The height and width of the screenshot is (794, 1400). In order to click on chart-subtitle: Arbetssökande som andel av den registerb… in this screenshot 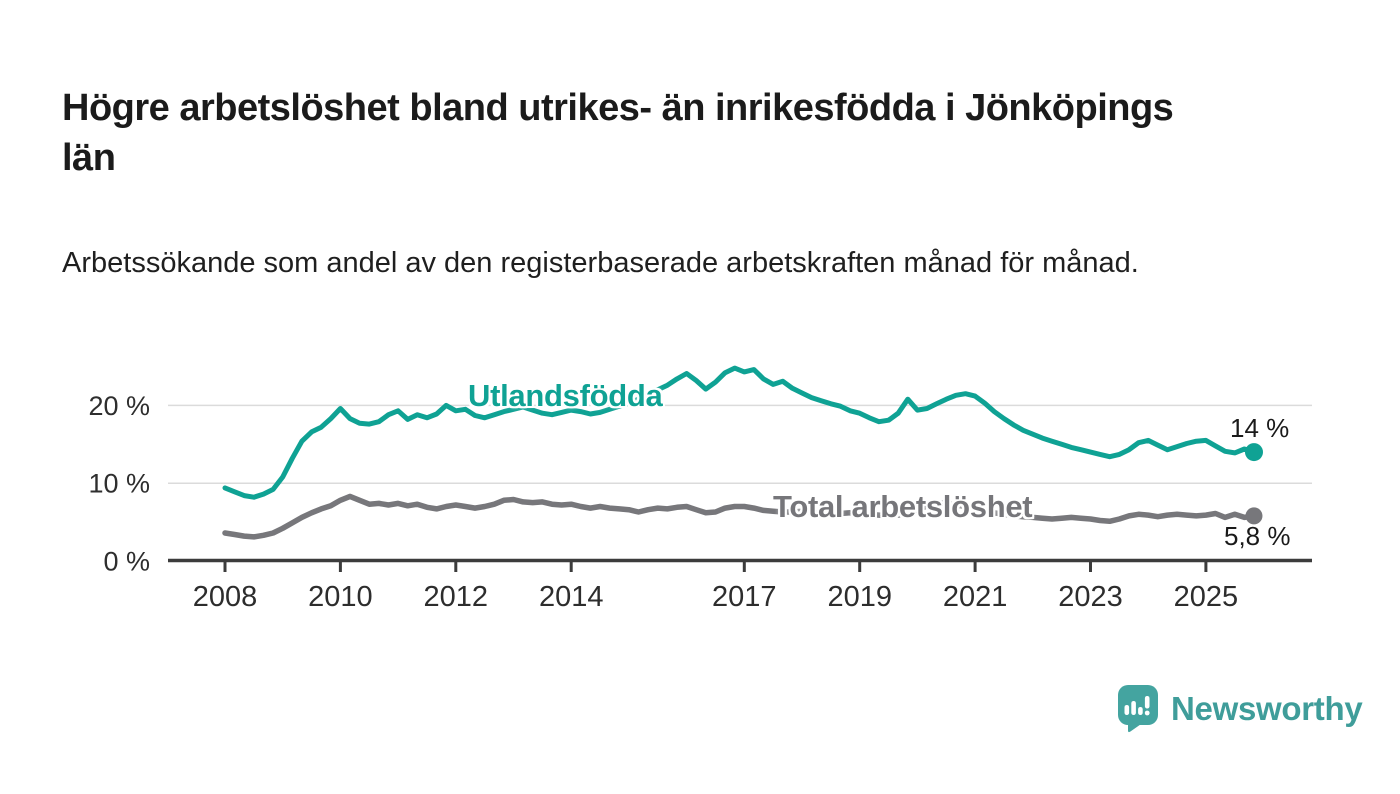, I will do `click(600, 263)`.